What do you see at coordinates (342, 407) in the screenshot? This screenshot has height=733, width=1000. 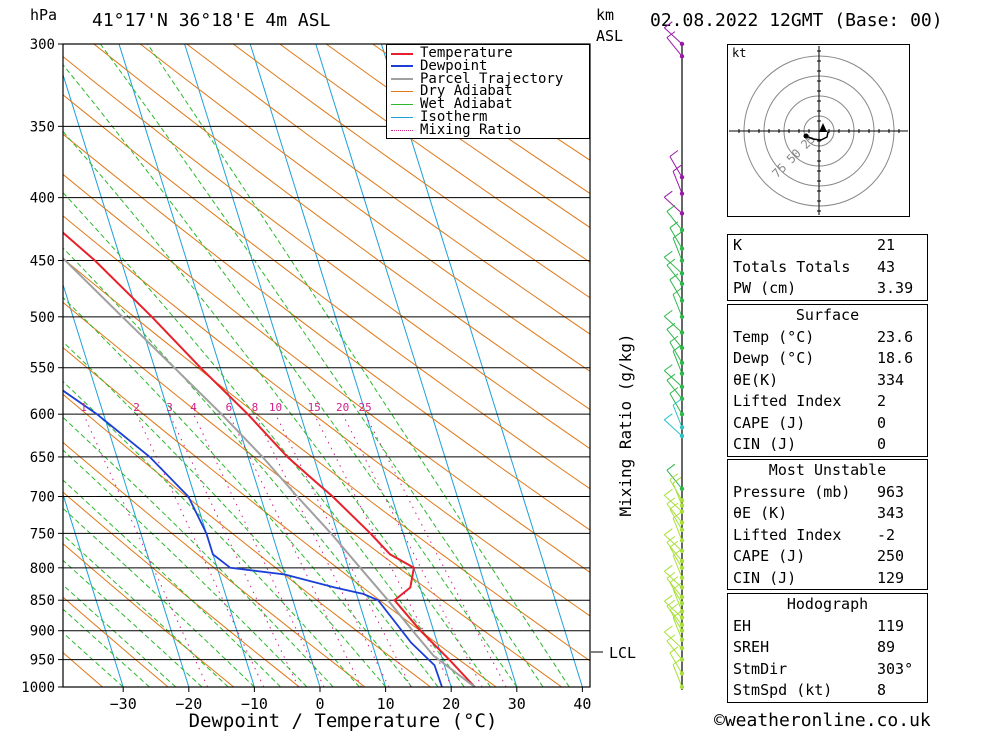 I see `mixing-ratio-label: 20` at bounding box center [342, 407].